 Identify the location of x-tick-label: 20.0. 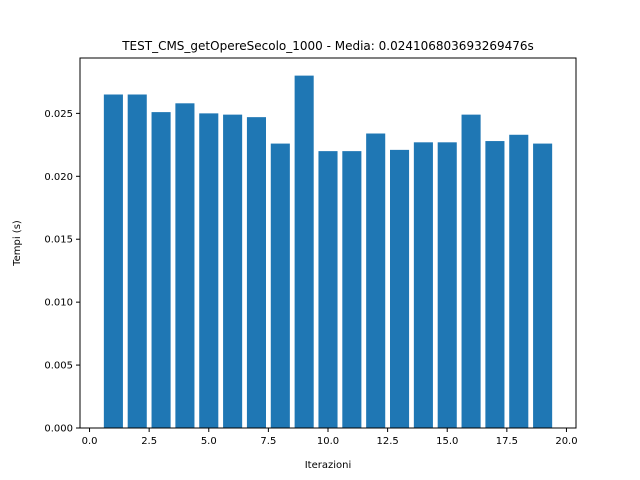
(566, 441).